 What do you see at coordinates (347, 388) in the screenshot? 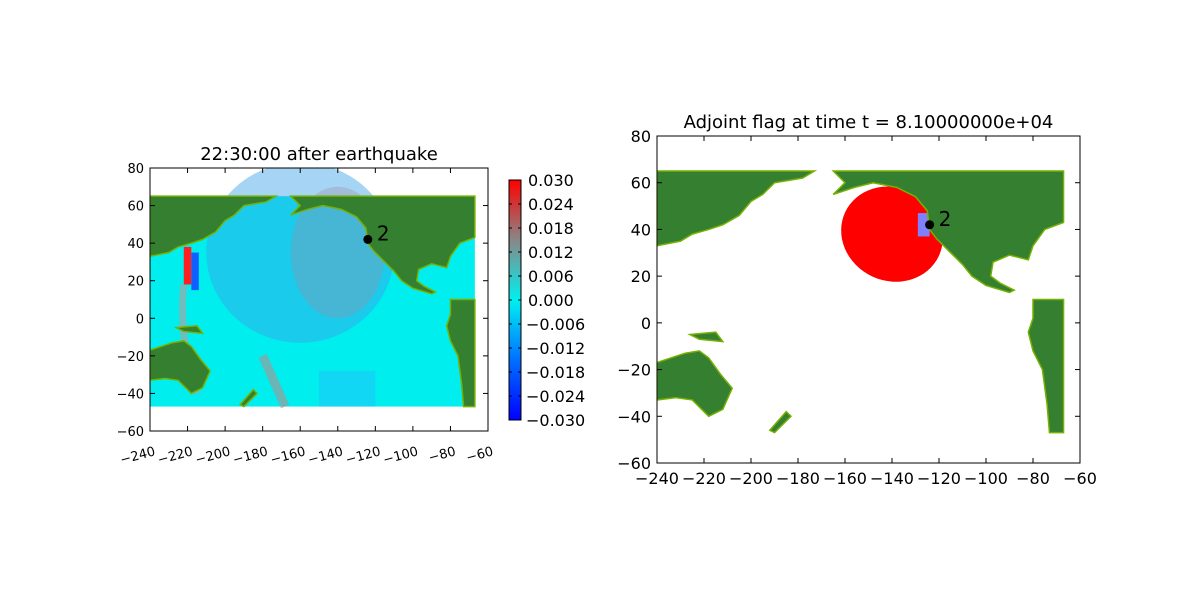
I see `wave-field-south` at bounding box center [347, 388].